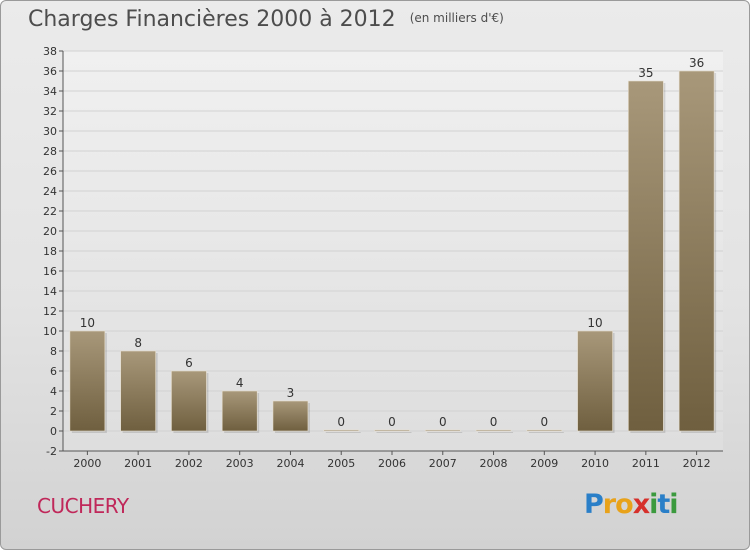 This screenshot has height=550, width=750. Describe the element at coordinates (50, 211) in the screenshot. I see `y-tick-label: 22` at that location.